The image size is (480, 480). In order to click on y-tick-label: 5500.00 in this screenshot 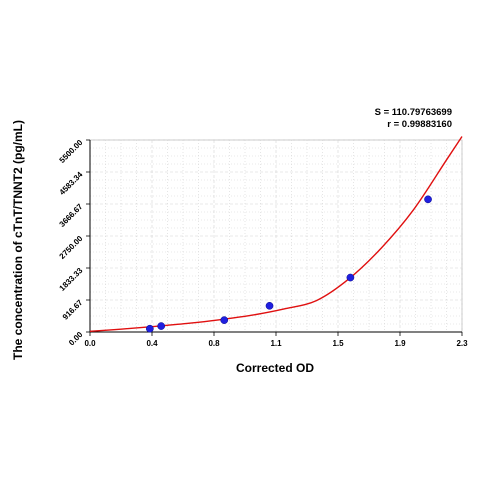, I will do `click(71, 151)`.